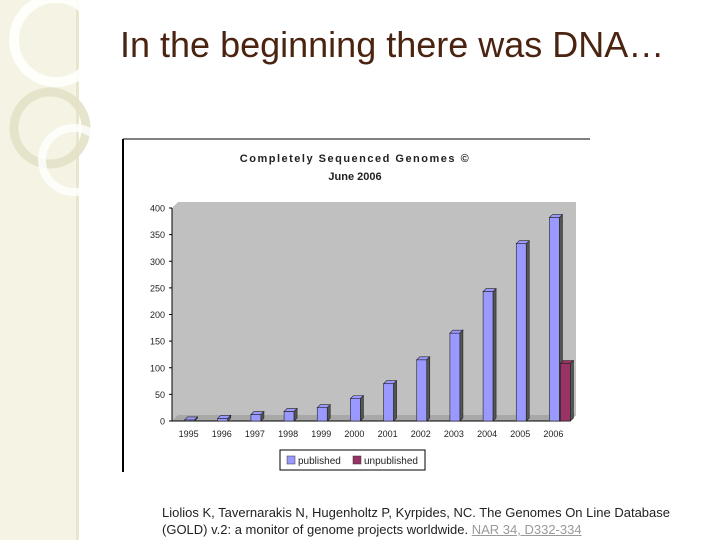  What do you see at coordinates (223, 420) in the screenshot?
I see `bar-published-1996` at bounding box center [223, 420].